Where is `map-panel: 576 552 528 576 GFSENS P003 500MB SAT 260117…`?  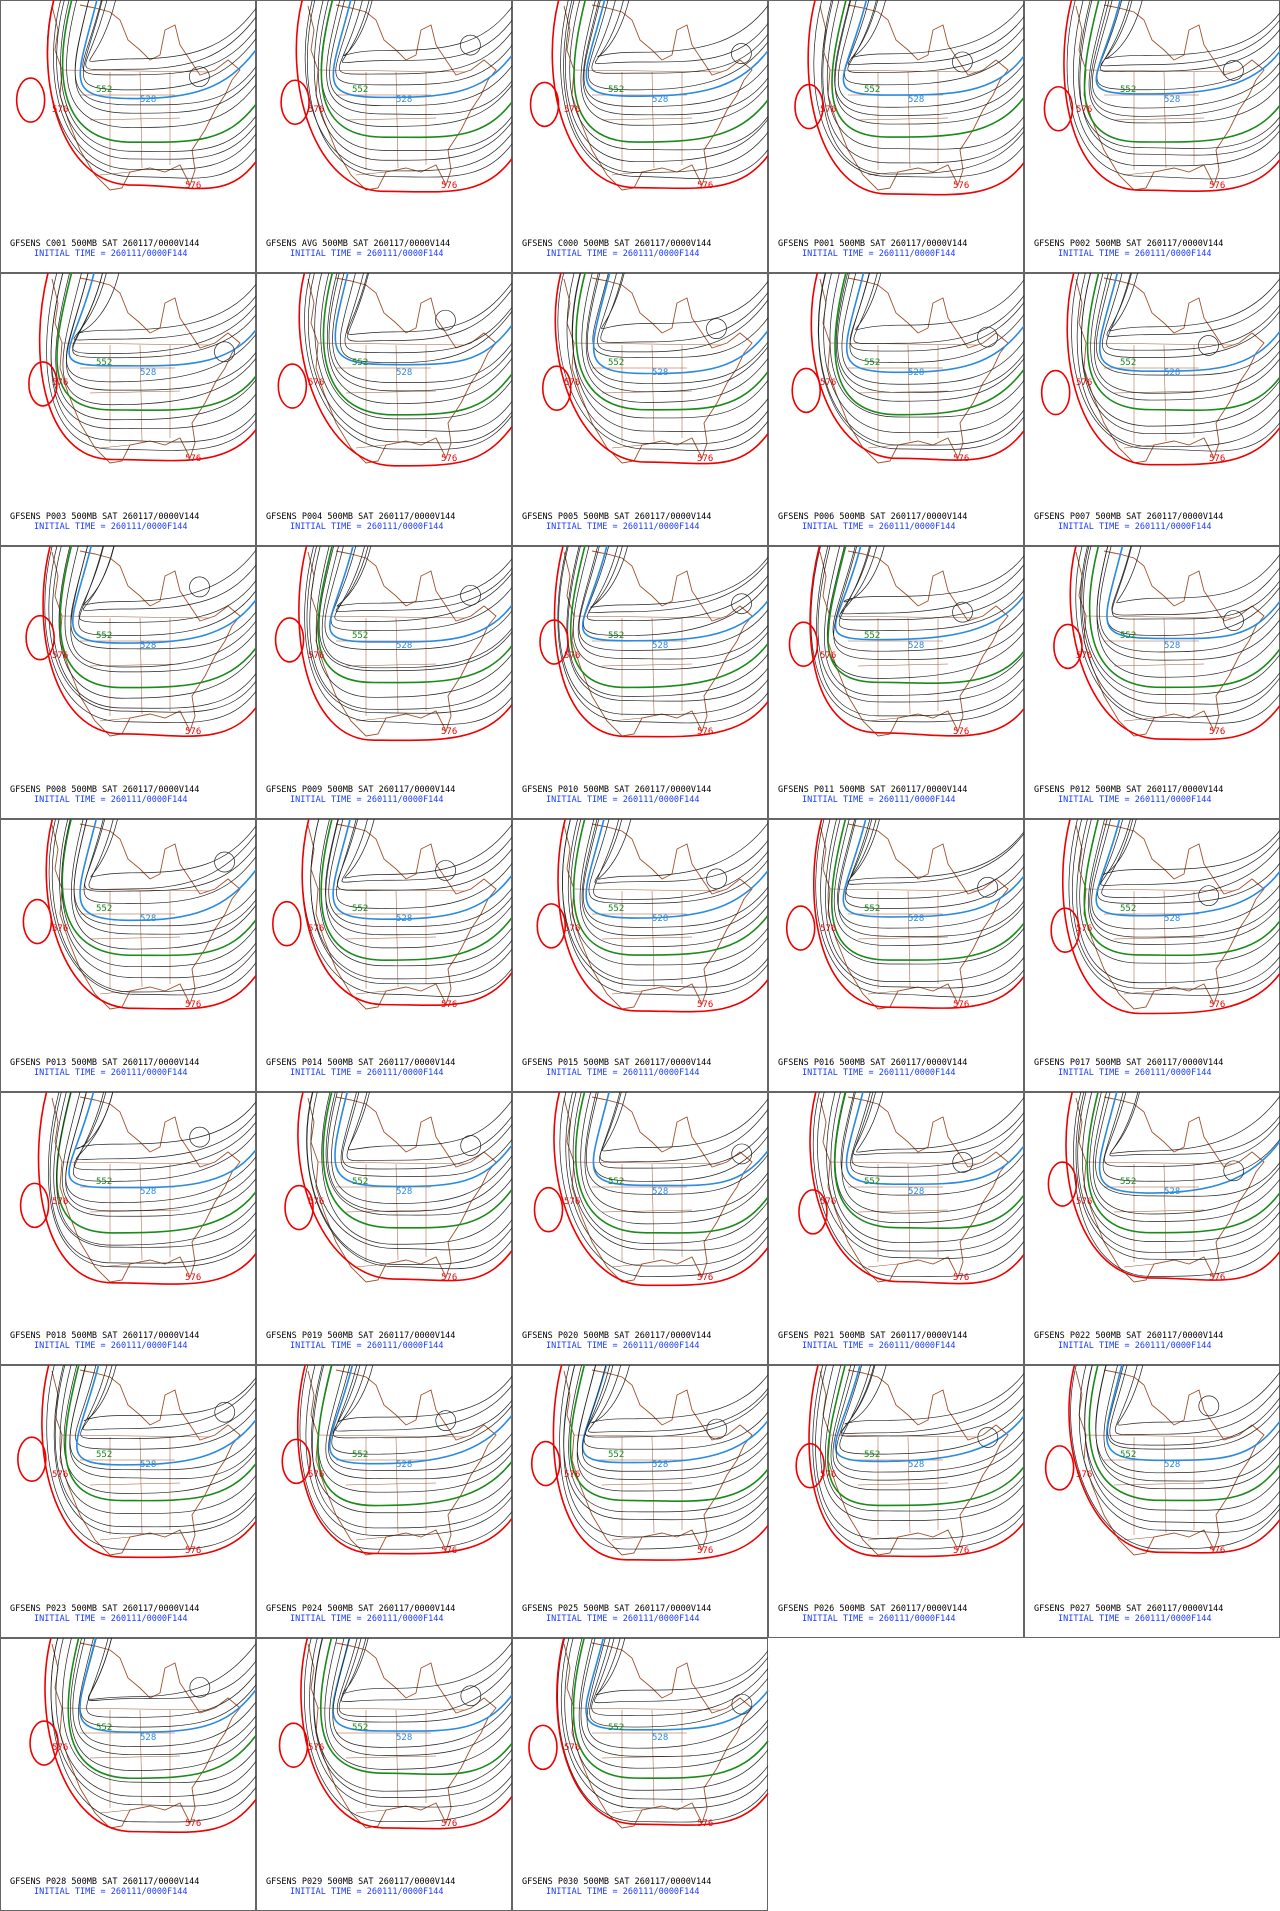
map-panel: 576 552 528 576 GFSENS P003 500MB SAT 260117… is located at coordinates (128, 409).